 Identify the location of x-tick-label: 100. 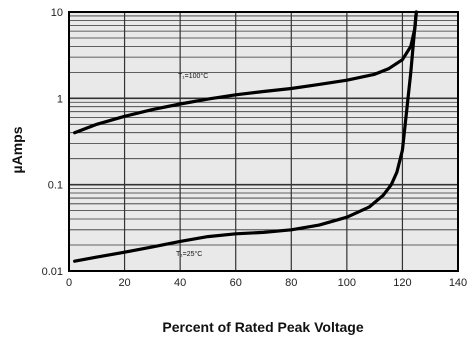
(347, 283).